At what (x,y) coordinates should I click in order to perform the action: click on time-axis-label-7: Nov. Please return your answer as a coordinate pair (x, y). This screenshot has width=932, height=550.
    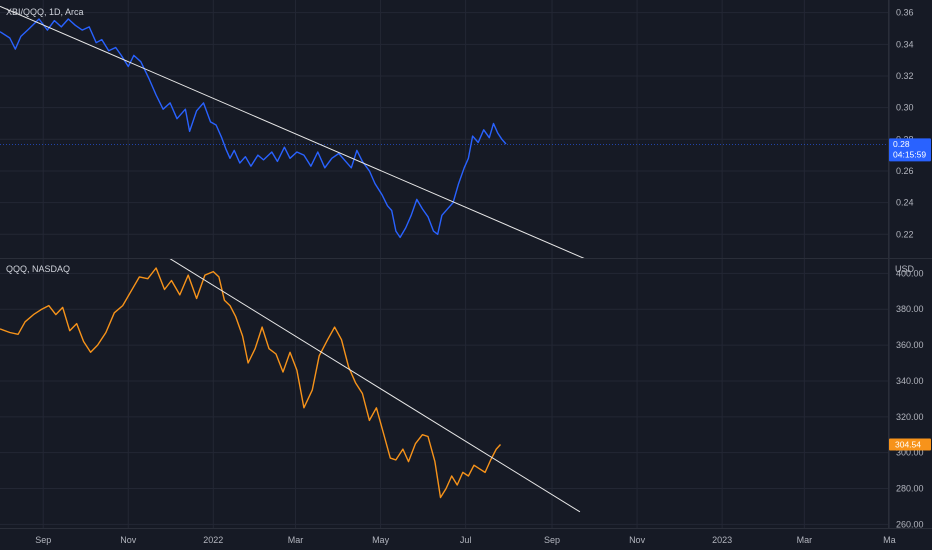
    Looking at the image, I should click on (637, 540).